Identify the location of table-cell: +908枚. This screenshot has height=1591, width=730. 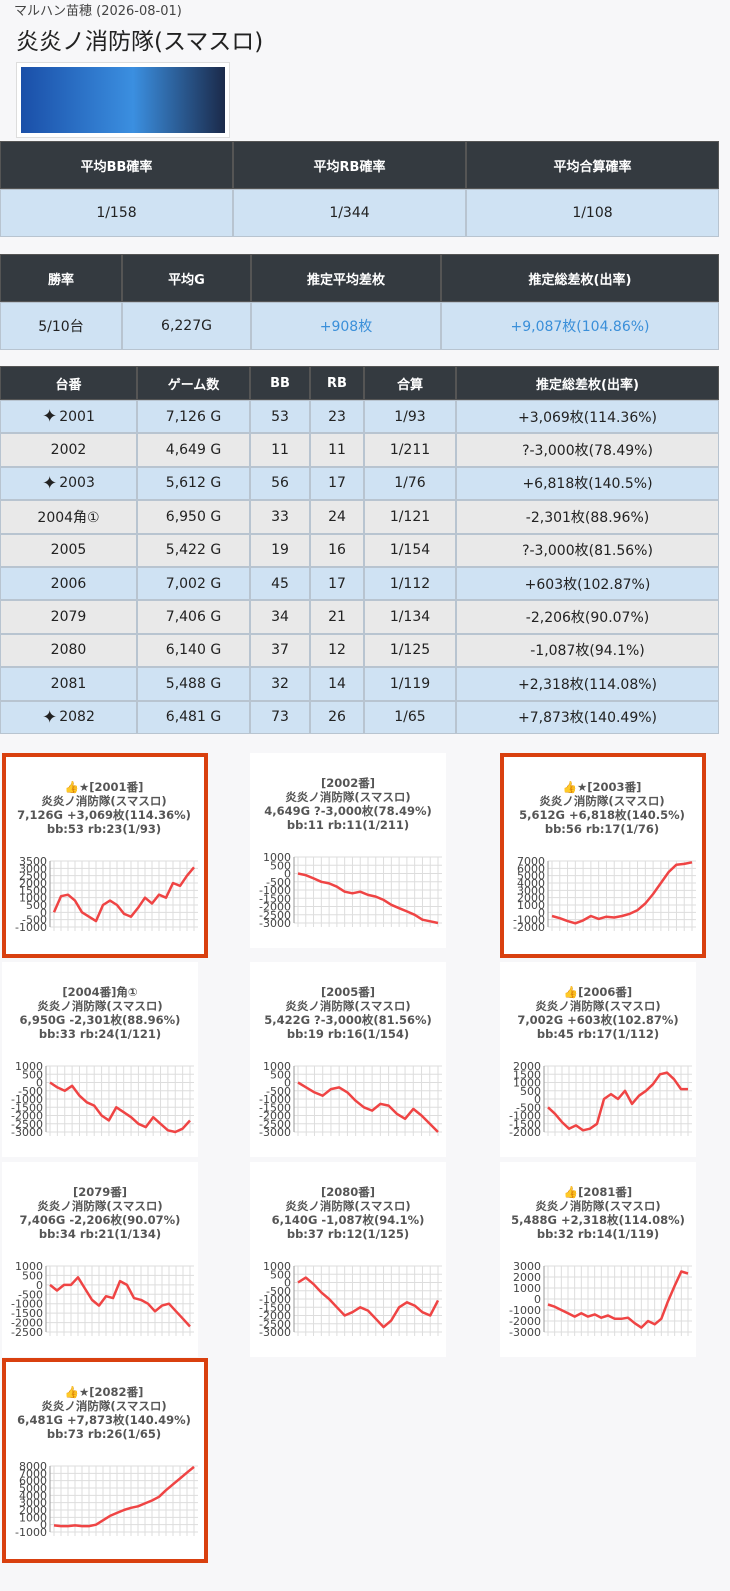
(346, 326).